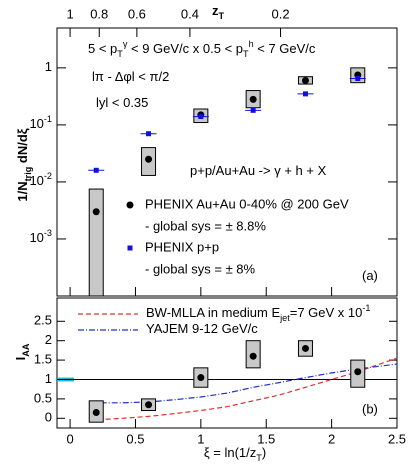  I want to click on annotation-part: < 7 GeV/c, so click(285, 48).